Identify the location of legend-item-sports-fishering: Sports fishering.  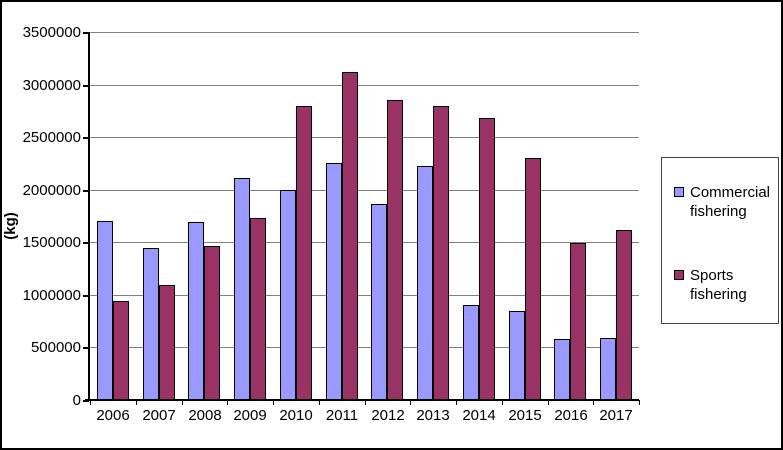
(726, 285).